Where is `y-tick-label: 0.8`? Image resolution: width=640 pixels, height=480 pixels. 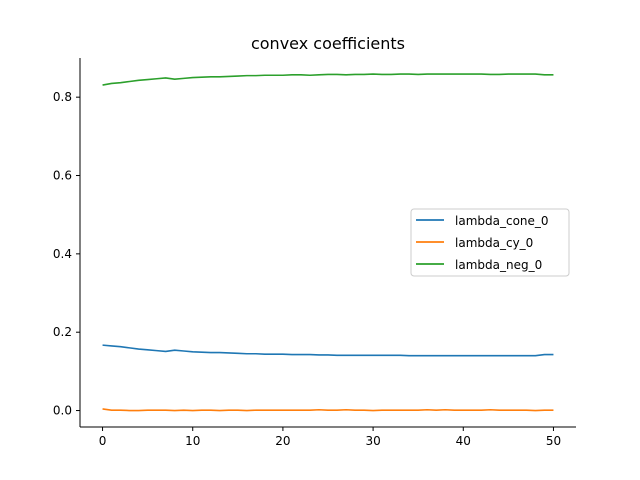
y-tick-label: 0.8 is located at coordinates (62, 97).